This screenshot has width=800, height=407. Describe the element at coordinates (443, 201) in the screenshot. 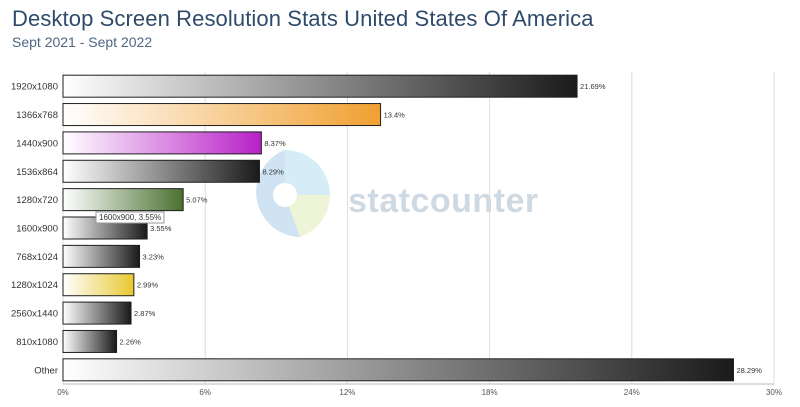

I see `statcounter-text: statcounter` at that location.